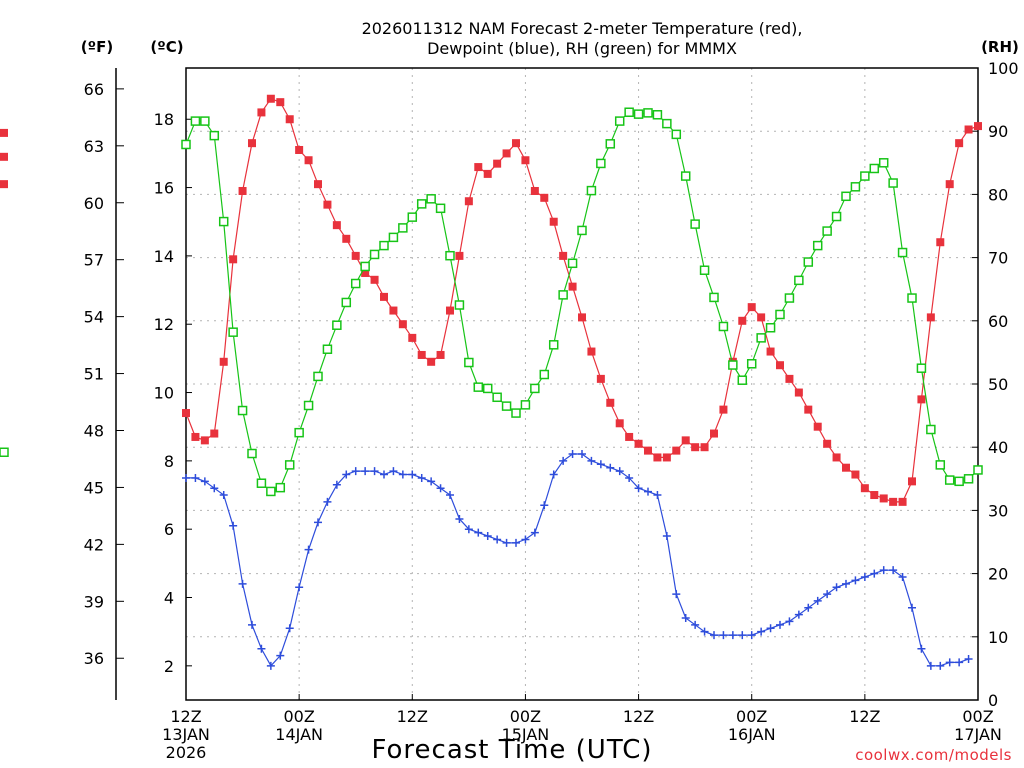 The image size is (1024, 768). I want to click on celsius-tick-label: 18, so click(164, 119).